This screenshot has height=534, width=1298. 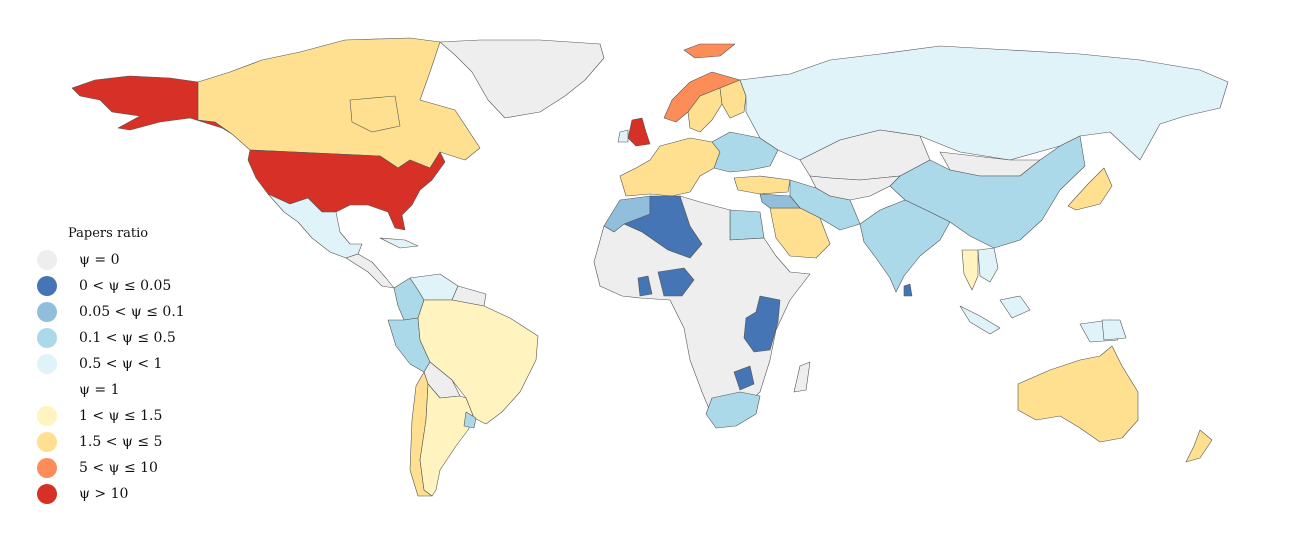 What do you see at coordinates (639, 132) in the screenshot?
I see `region-uk` at bounding box center [639, 132].